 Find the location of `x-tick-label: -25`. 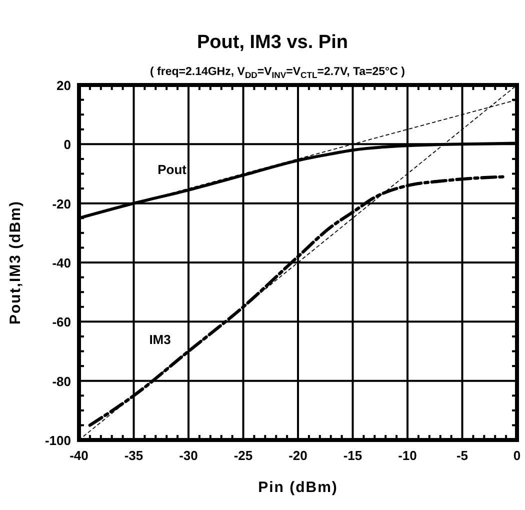

x-tick-label: -25 is located at coordinates (243, 455).